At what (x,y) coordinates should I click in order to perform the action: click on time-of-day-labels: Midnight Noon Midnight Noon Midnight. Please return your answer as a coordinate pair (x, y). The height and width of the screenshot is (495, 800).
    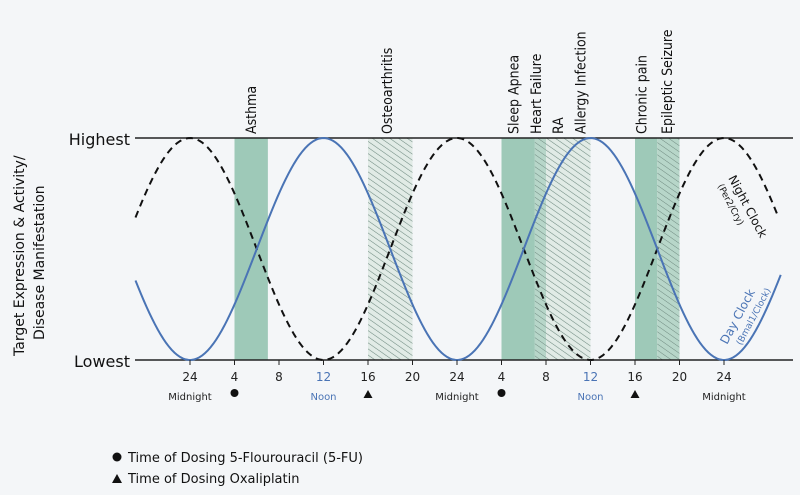
    Looking at the image, I should click on (457, 397).